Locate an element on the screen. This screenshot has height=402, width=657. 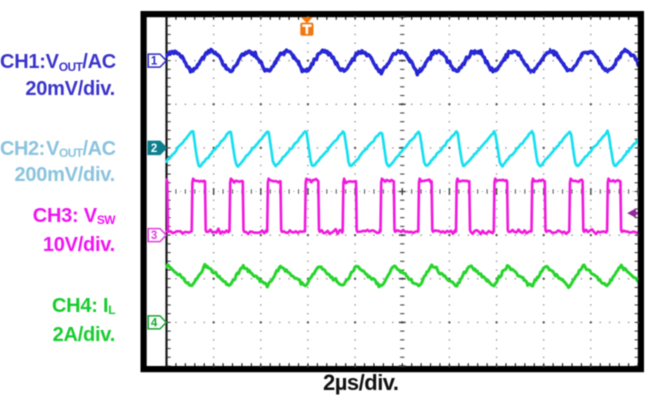
svg-text: 4 is located at coordinates (154, 324).